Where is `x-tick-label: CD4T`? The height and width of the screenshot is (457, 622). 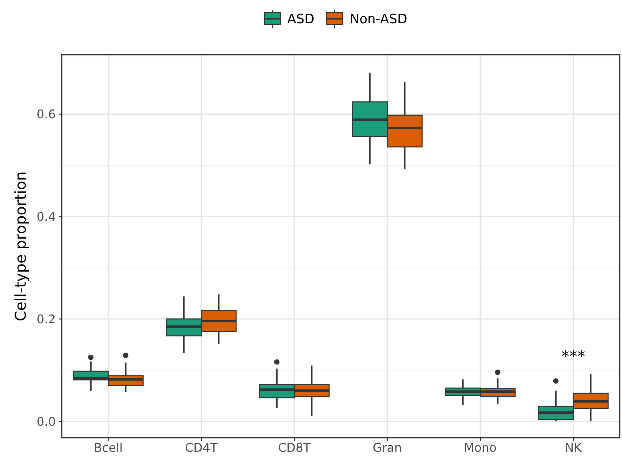 x-tick-label: CD4T is located at coordinates (201, 448).